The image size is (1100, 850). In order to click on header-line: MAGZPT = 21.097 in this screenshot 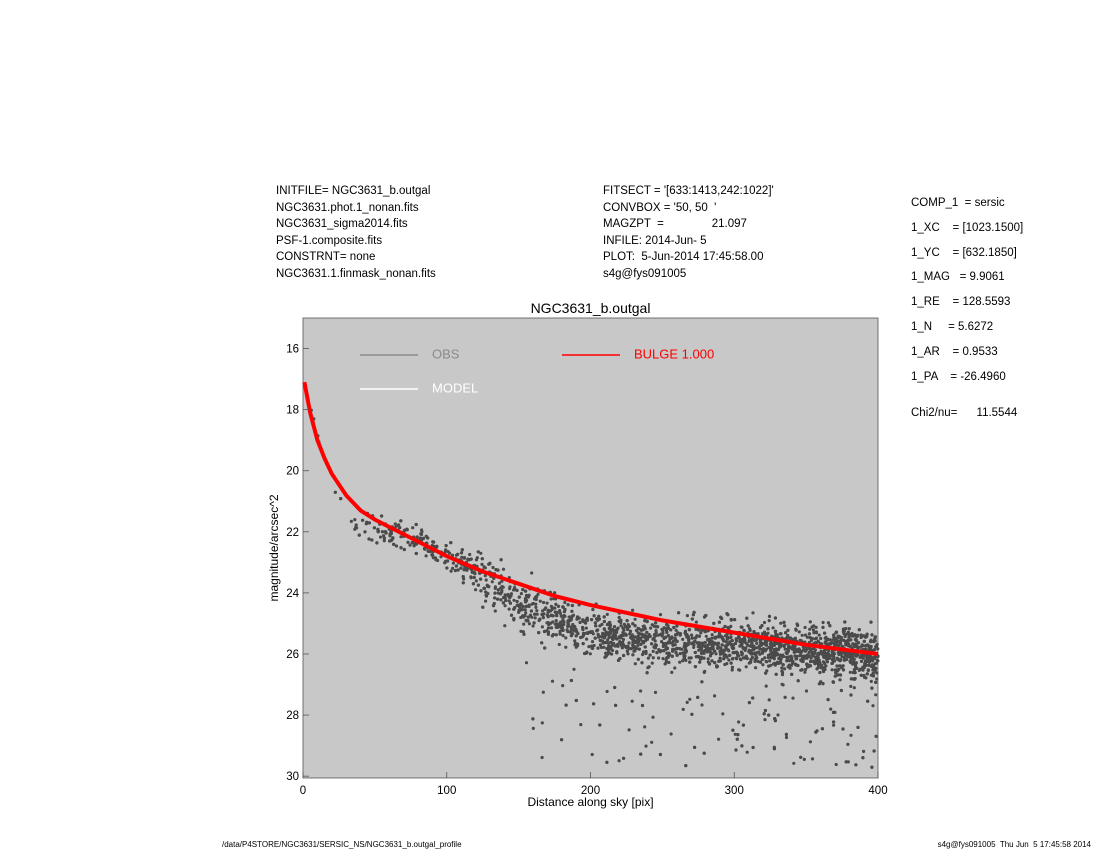, I will do `click(675, 224)`.